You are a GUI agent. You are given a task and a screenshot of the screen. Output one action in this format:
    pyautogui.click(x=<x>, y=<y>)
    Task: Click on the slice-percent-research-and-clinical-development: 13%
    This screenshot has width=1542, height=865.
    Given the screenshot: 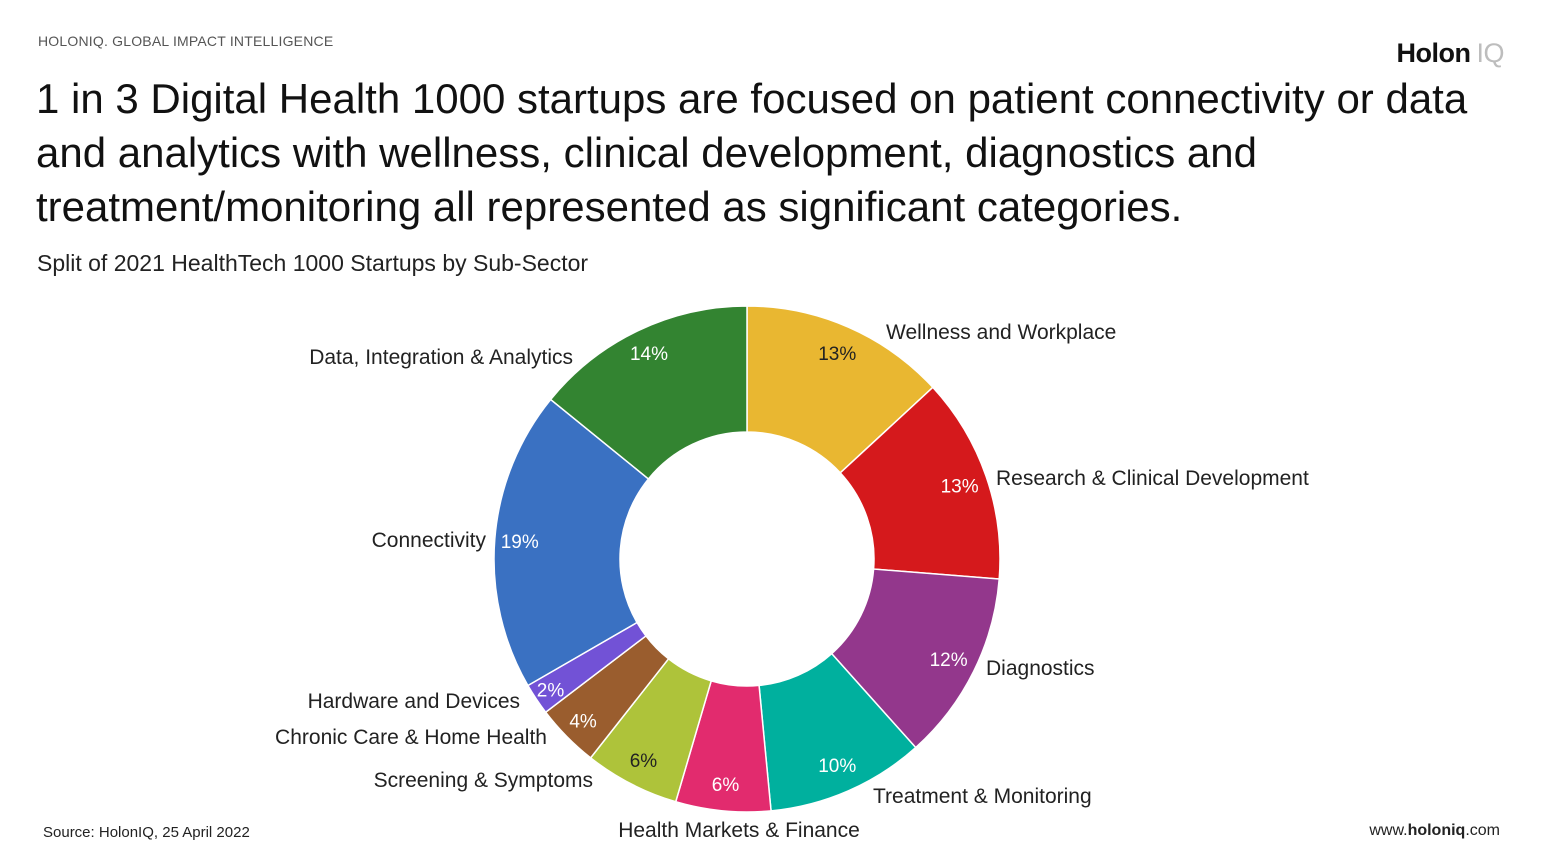 What is the action you would take?
    pyautogui.click(x=960, y=486)
    